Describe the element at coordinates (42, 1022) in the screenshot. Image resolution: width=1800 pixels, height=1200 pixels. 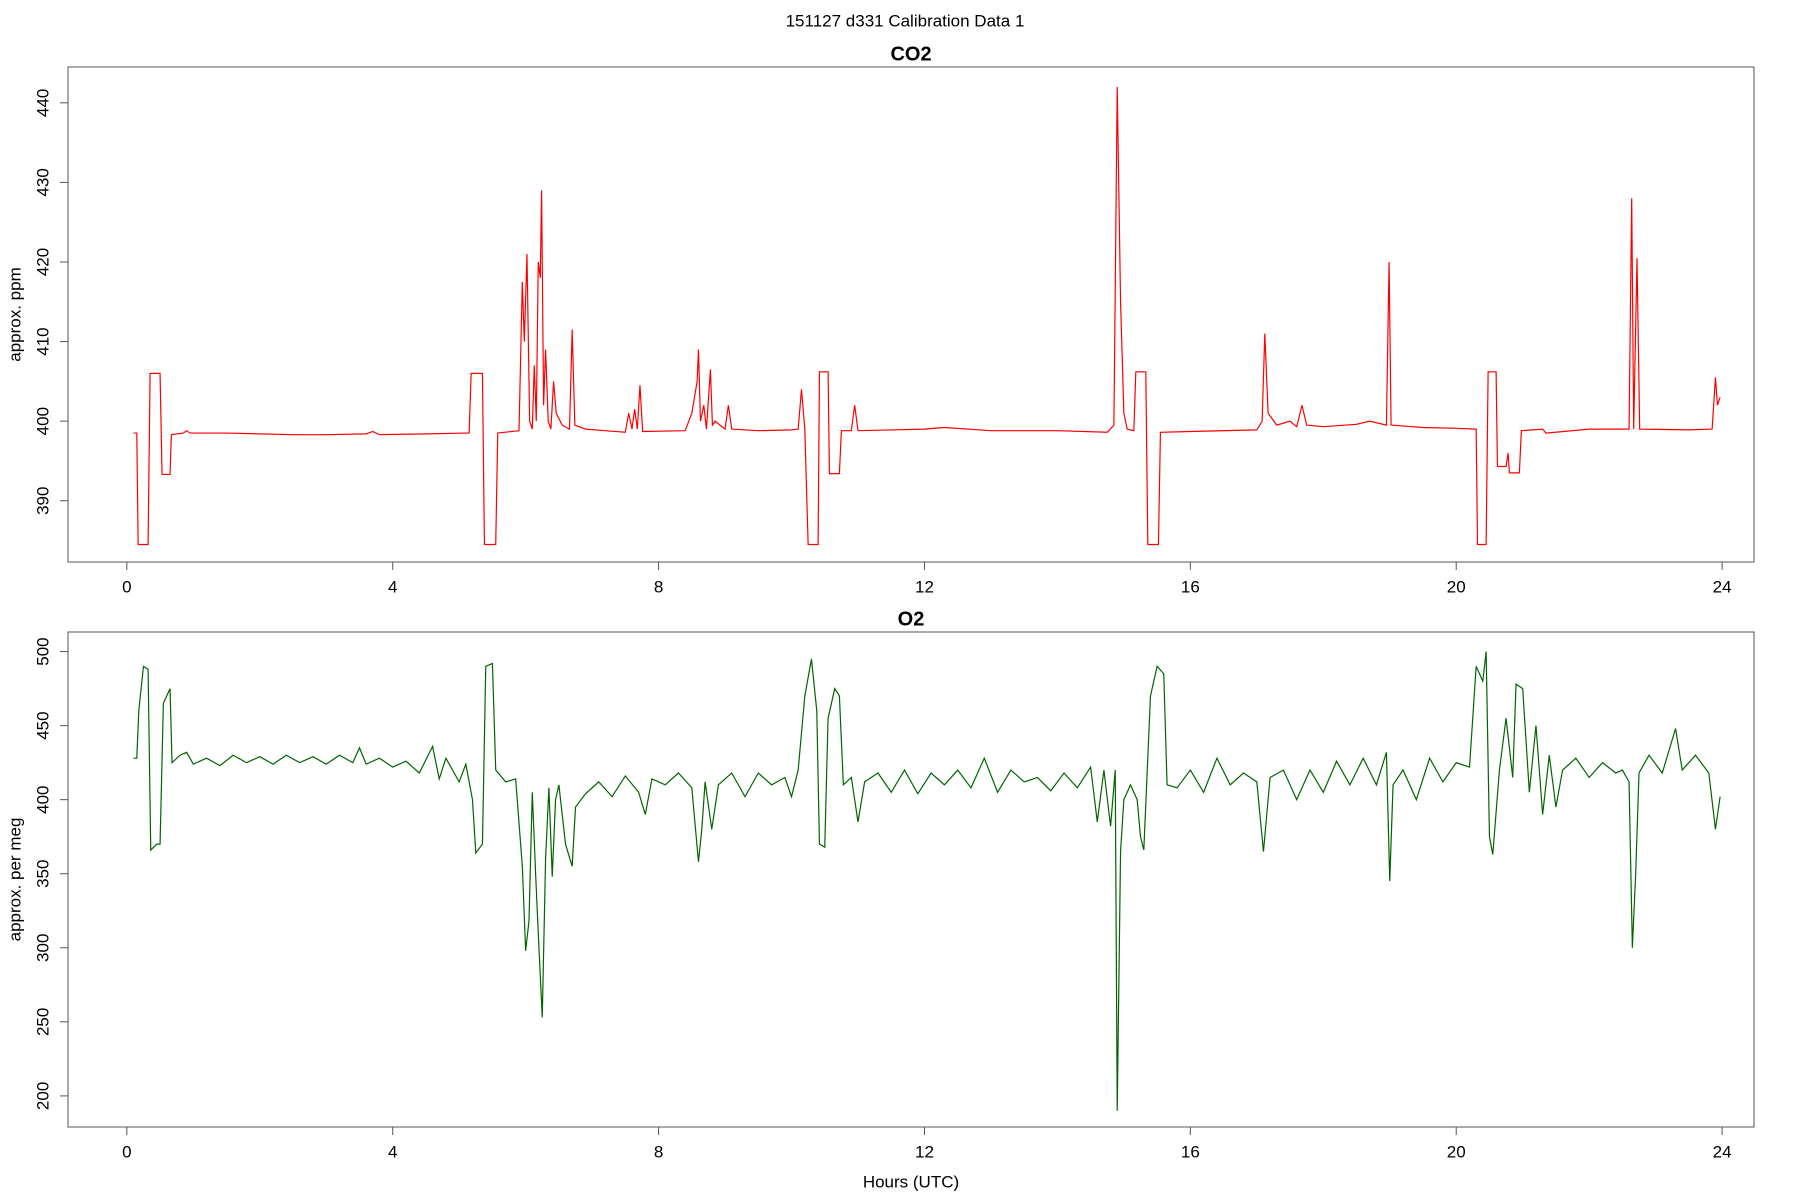
I see `y-tick-label: 250` at that location.